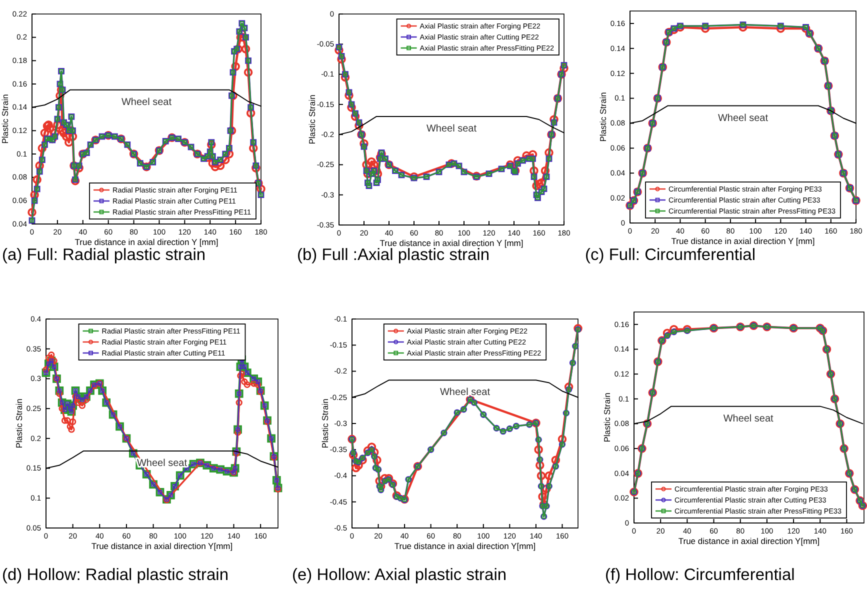 This screenshot has height=589, width=867. Describe the element at coordinates (115, 575) in the screenshot. I see `text: (d) Hollow: Radial plastic strain` at that location.